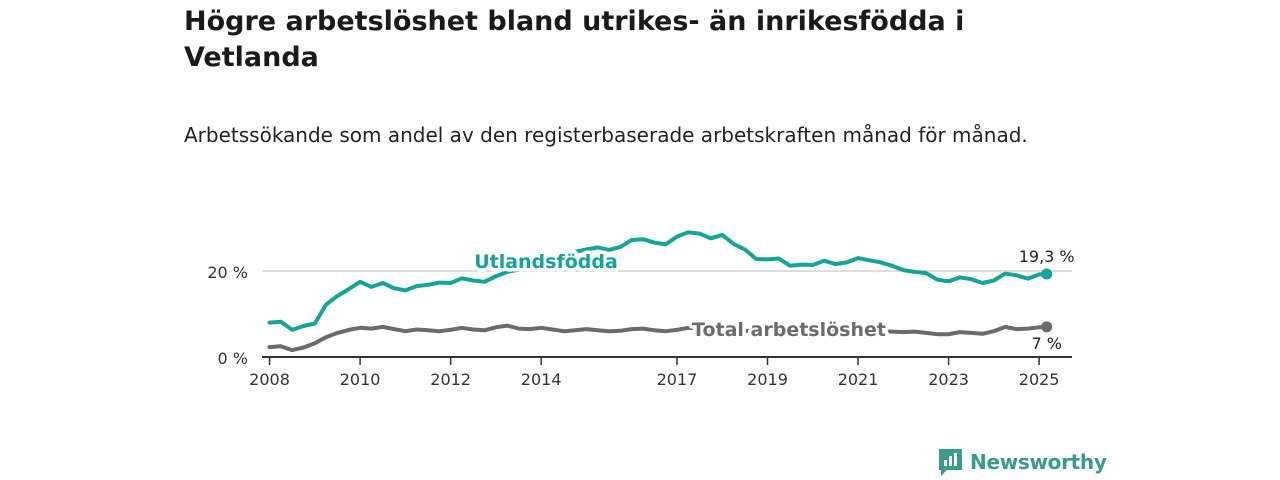  I want to click on end-value-label-total: 7 %, so click(1046, 343).